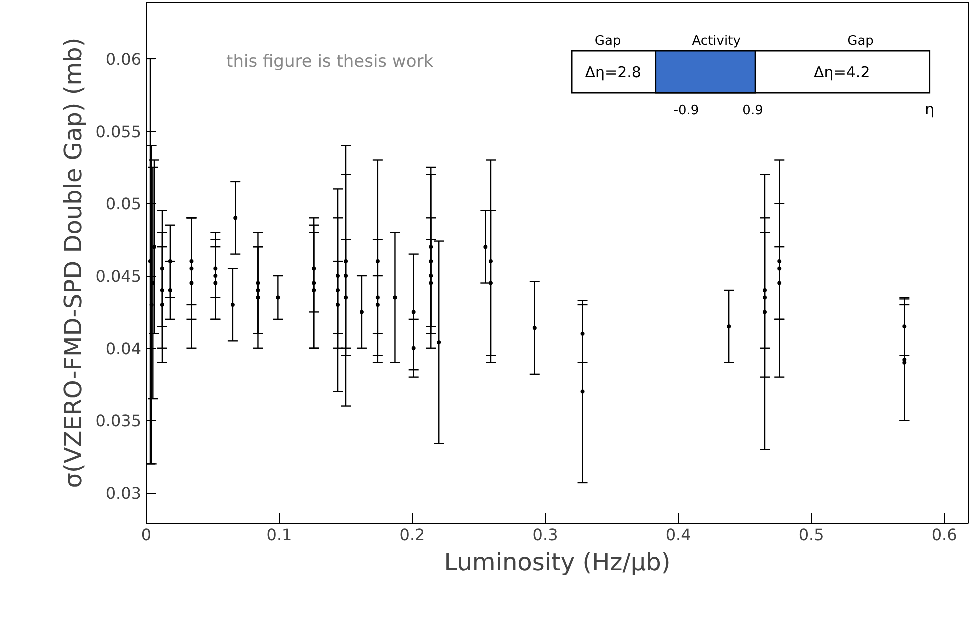 This screenshot has width=975, height=622. Describe the element at coordinates (119, 276) in the screenshot. I see `y-tick-label: 0.045` at that location.